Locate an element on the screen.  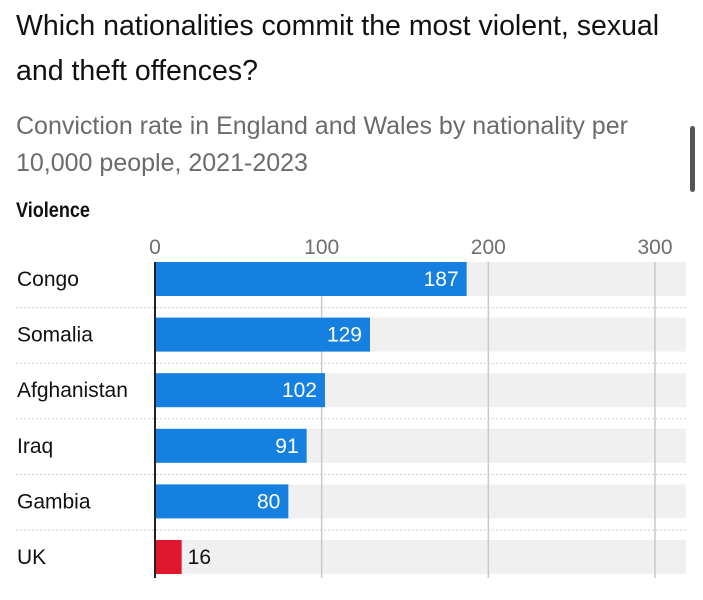
data-label: 16 is located at coordinates (199, 557).